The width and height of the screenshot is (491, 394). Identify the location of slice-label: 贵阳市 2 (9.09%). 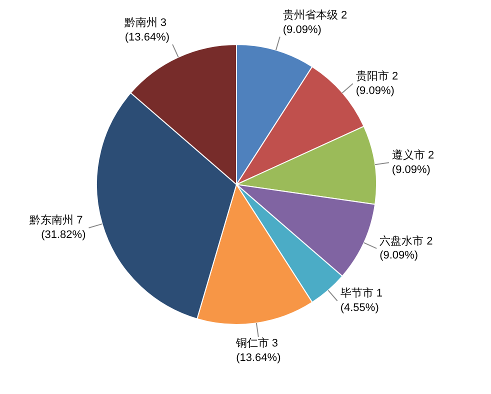
(377, 83).